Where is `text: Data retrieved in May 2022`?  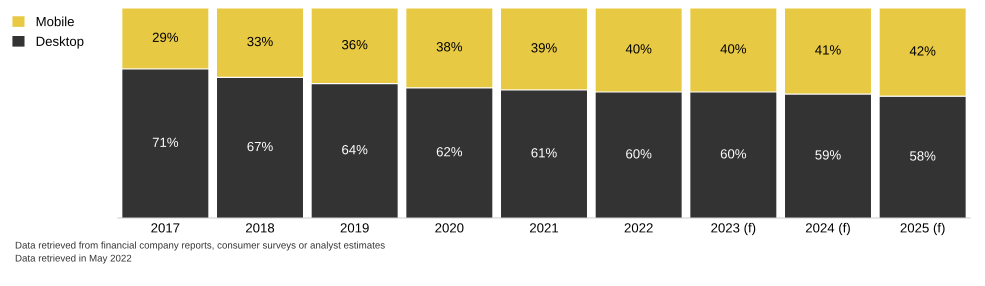
text: Data retrieved in May 2022 is located at coordinates (74, 259).